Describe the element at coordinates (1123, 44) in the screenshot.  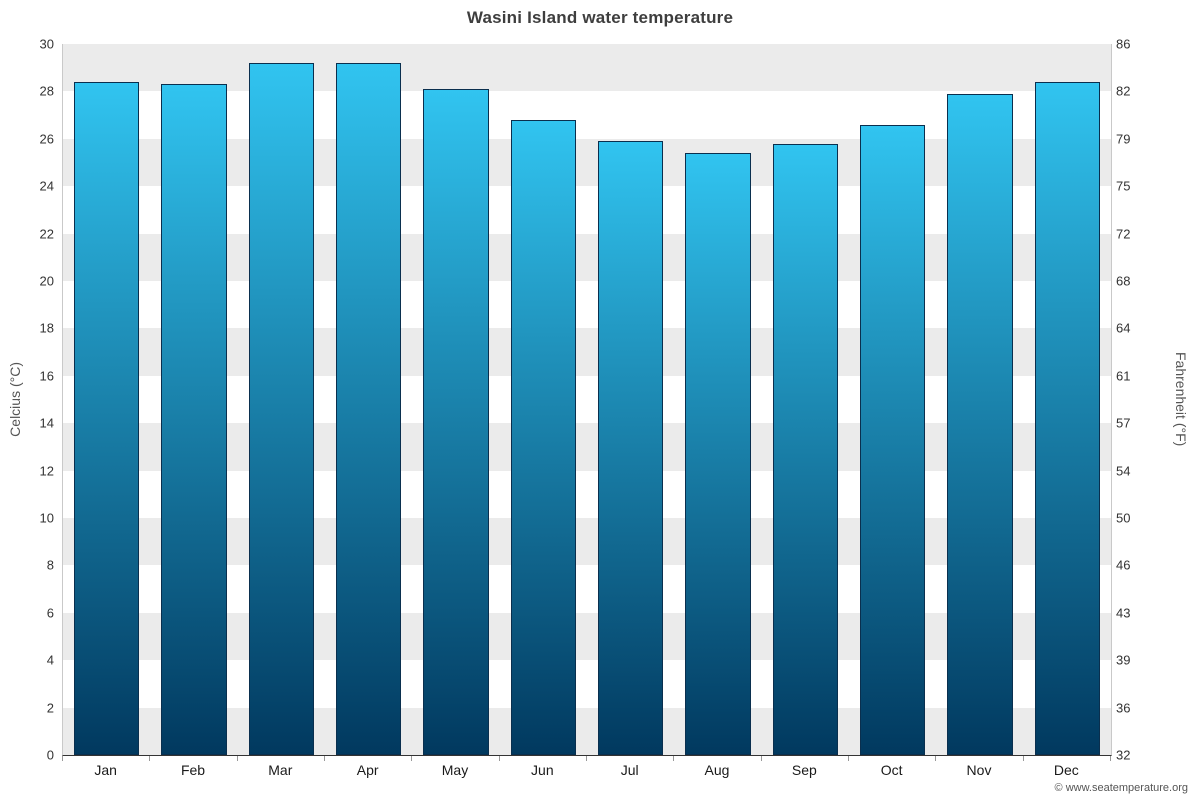
I see `fahrenheit-tick-label-86: 86` at that location.